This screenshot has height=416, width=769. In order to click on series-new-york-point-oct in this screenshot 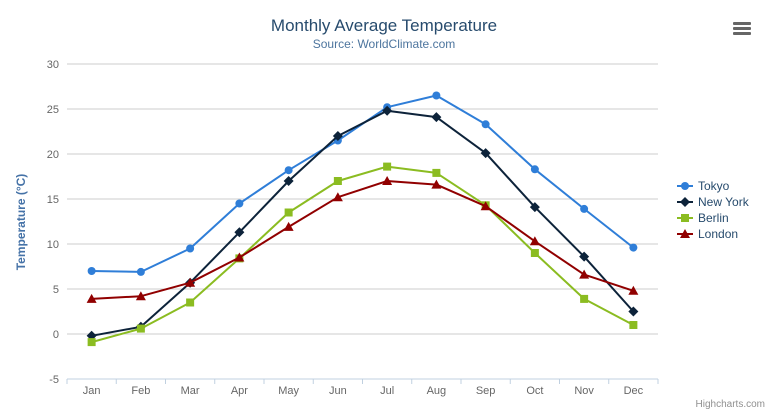, I will do `click(534, 207)`.